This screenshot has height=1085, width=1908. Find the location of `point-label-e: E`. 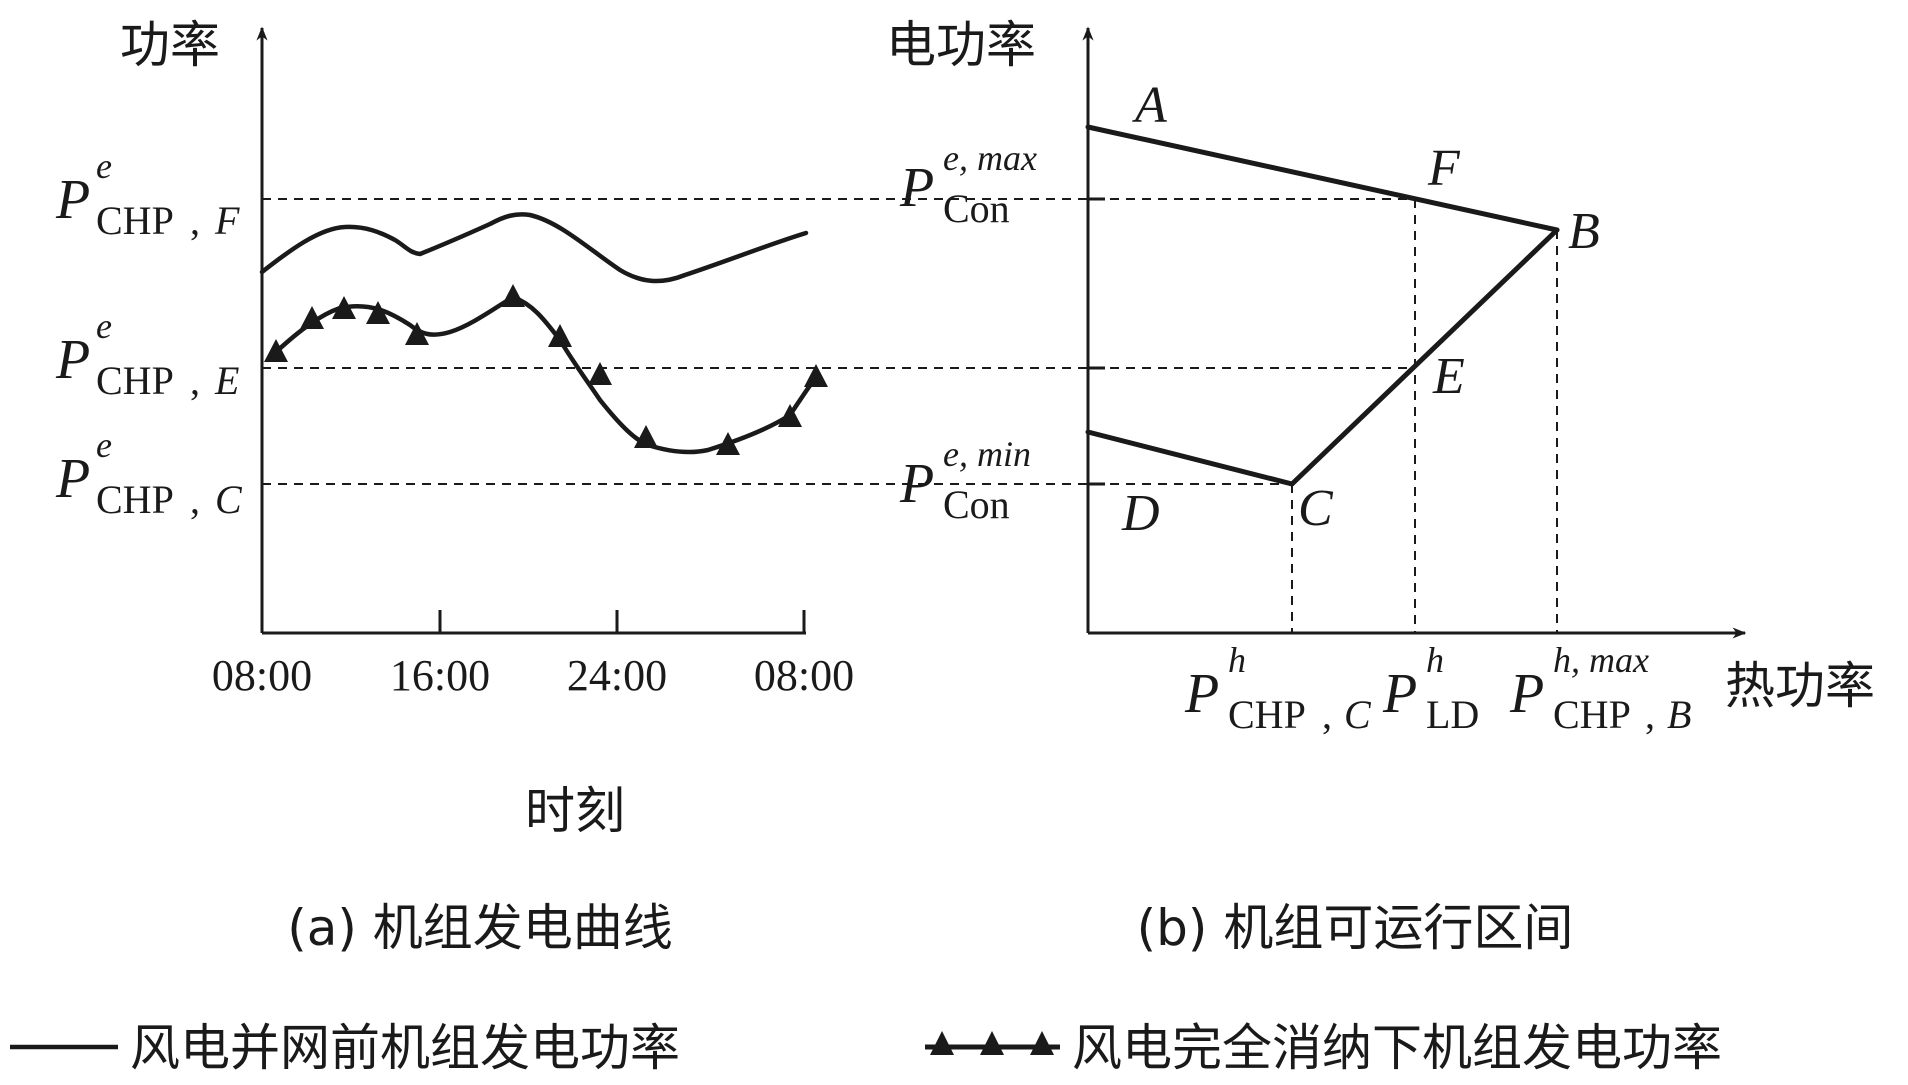

point-label-e: E is located at coordinates (1448, 376).